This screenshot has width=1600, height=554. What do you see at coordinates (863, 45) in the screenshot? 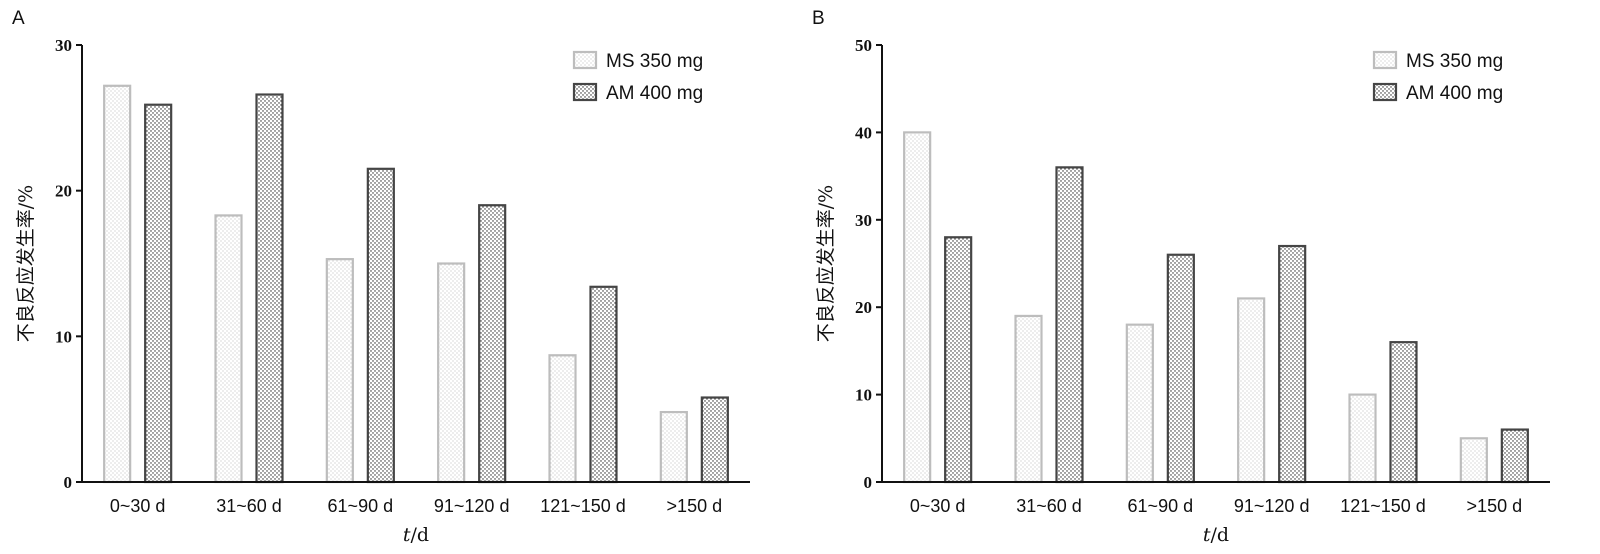
I see `y-tick-label: 50` at bounding box center [863, 45].